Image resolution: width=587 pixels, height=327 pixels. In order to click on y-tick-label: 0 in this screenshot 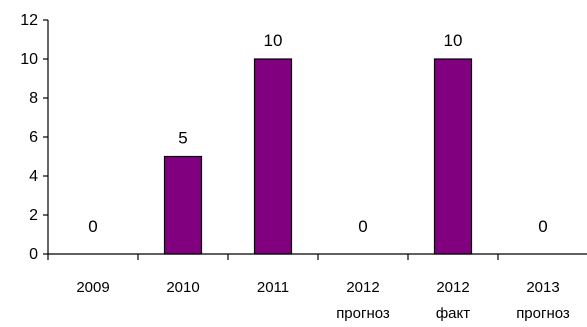, I will do `click(33, 254)`.